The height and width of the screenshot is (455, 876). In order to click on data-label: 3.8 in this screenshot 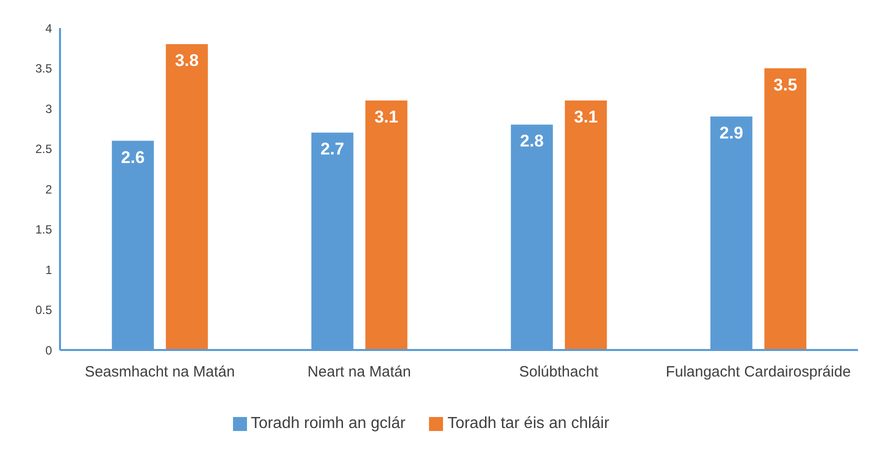, I will do `click(187, 60)`.